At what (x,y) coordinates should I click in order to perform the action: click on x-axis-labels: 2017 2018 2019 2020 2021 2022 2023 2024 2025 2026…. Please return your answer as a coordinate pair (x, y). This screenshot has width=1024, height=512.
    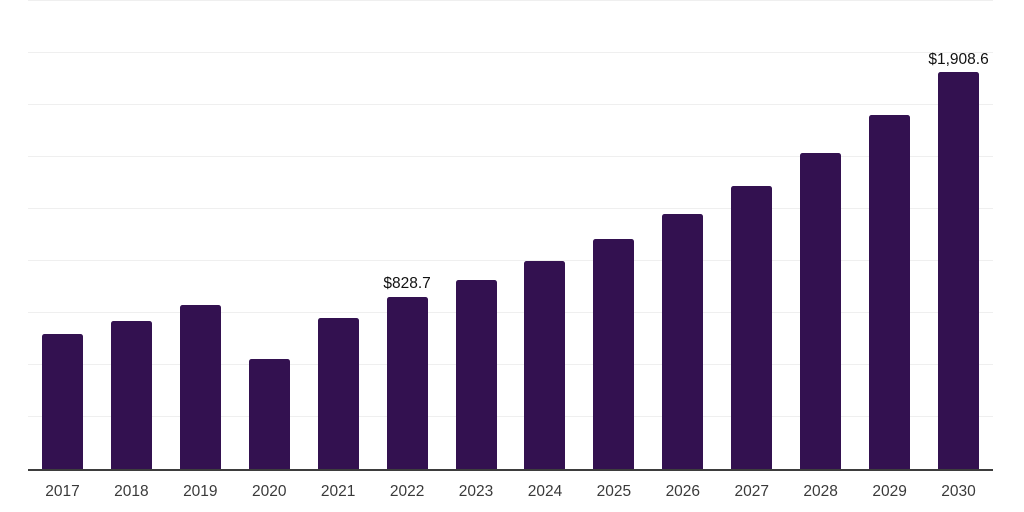
    Looking at the image, I should click on (510, 492).